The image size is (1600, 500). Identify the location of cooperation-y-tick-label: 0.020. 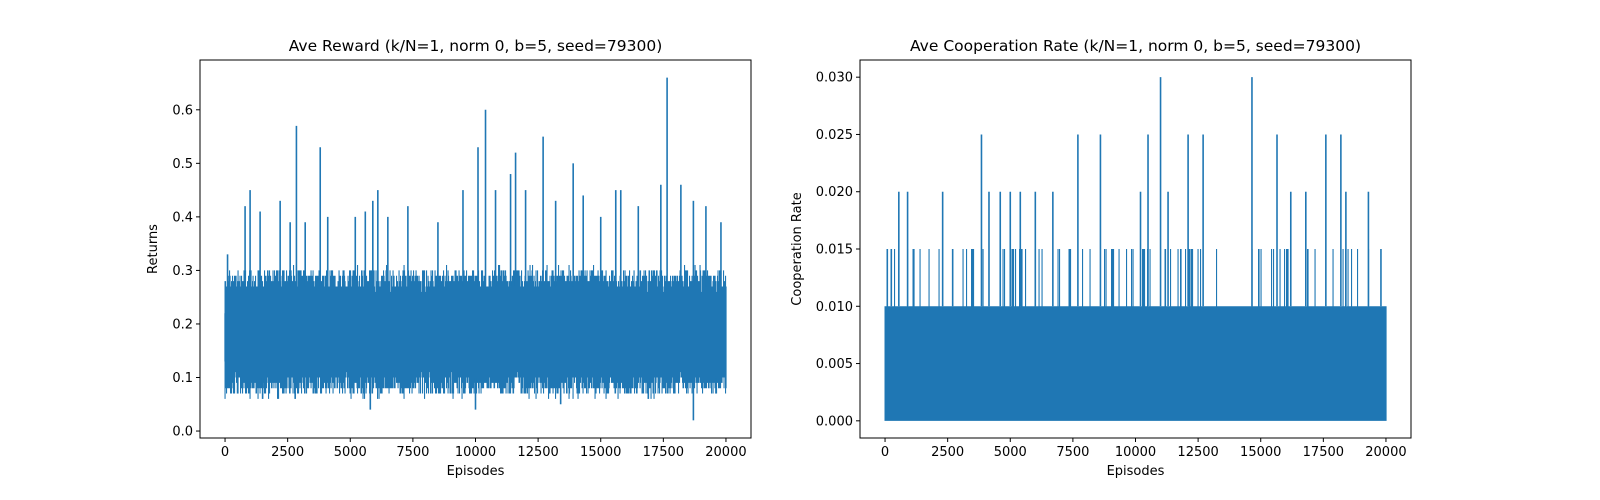
(834, 192).